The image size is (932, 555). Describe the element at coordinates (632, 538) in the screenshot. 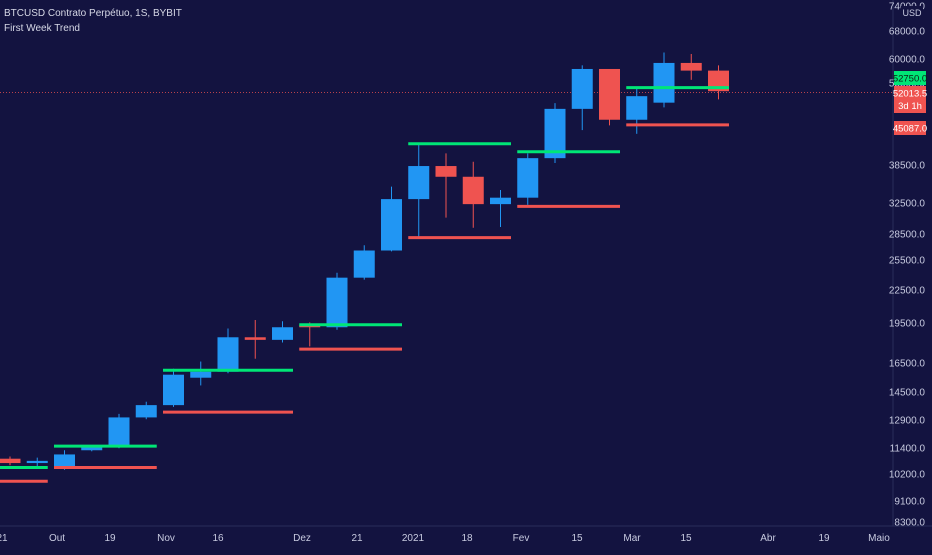

I see `x-tick-label: Mar` at that location.